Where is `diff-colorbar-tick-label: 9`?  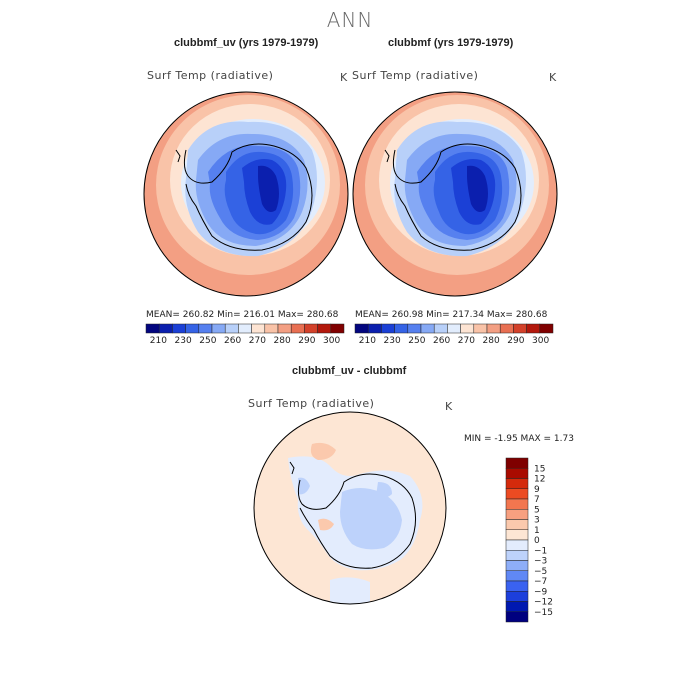 diff-colorbar-tick-label: 9 is located at coordinates (537, 490).